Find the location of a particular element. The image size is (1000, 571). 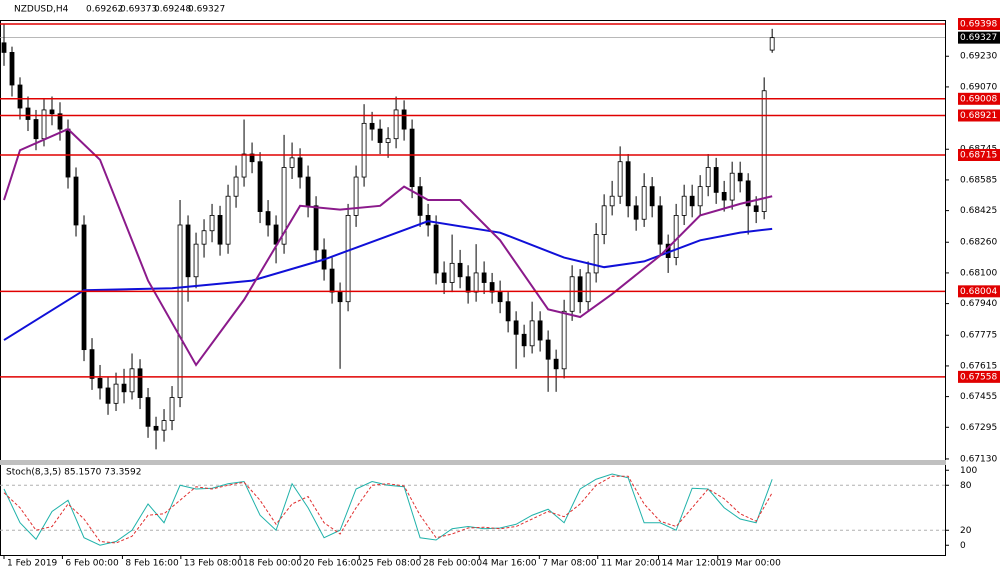

current-price-box is located at coordinates (979, 37).